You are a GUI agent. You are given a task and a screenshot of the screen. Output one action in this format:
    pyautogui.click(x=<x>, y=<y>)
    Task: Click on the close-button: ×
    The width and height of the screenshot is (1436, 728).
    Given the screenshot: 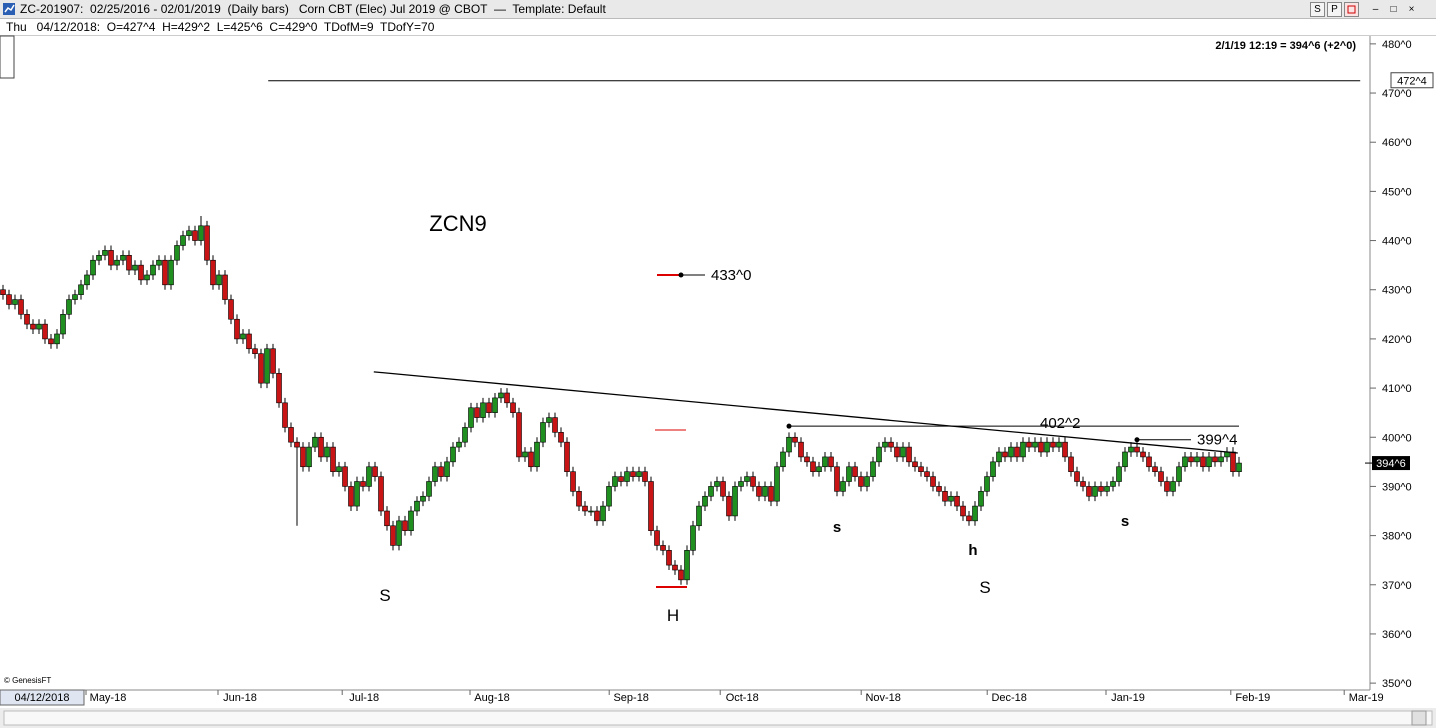 What is the action you would take?
    pyautogui.click(x=1411, y=9)
    